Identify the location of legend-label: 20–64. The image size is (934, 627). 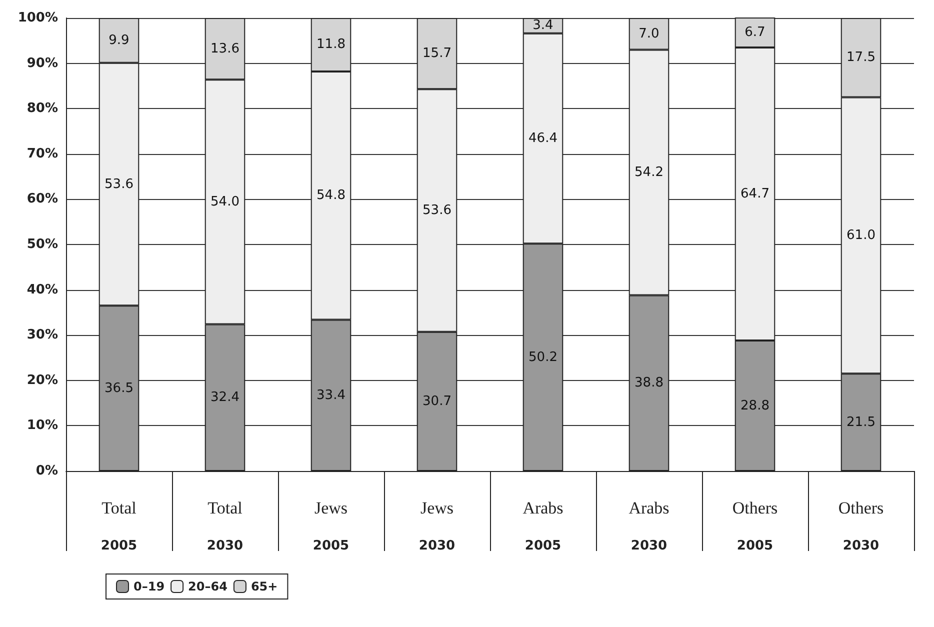
(208, 587).